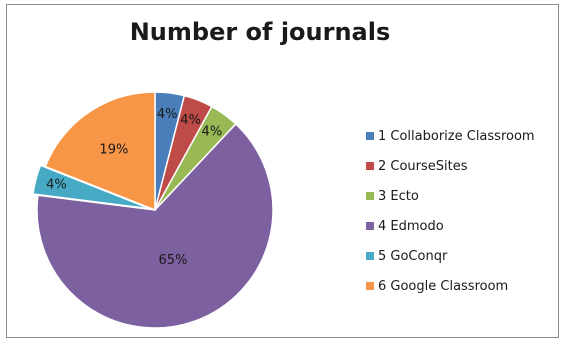  I want to click on legend-label: 3 Ecto, so click(398, 196).